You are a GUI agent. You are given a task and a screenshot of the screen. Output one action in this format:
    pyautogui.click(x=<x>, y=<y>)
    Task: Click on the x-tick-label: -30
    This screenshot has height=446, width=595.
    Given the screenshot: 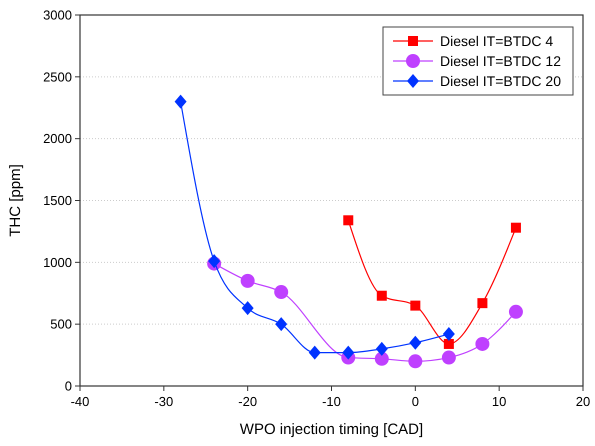 What is the action you would take?
    pyautogui.click(x=164, y=401)
    